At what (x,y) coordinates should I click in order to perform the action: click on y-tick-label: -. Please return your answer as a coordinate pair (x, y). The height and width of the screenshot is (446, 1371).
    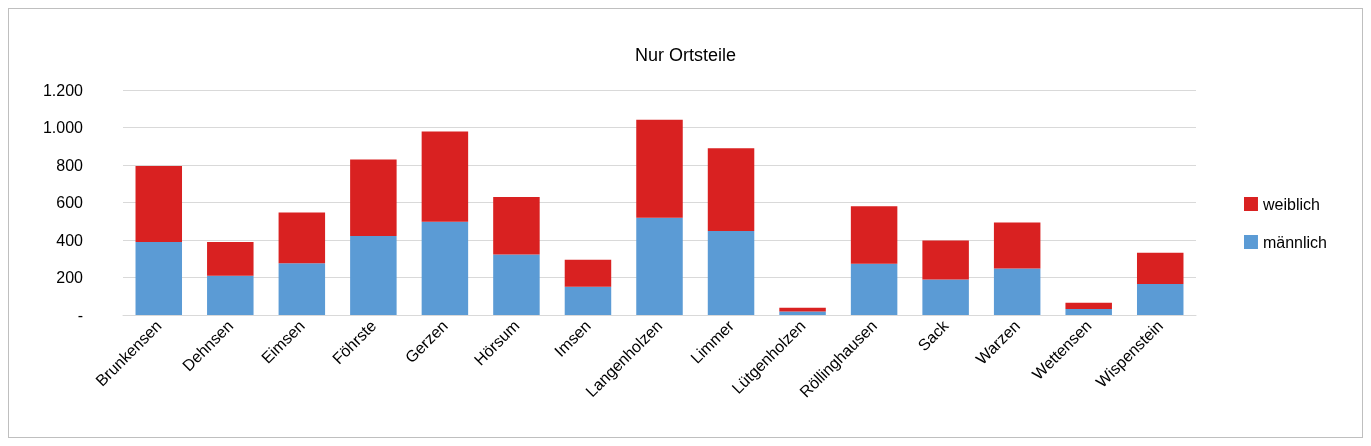
    Looking at the image, I should click on (80, 315).